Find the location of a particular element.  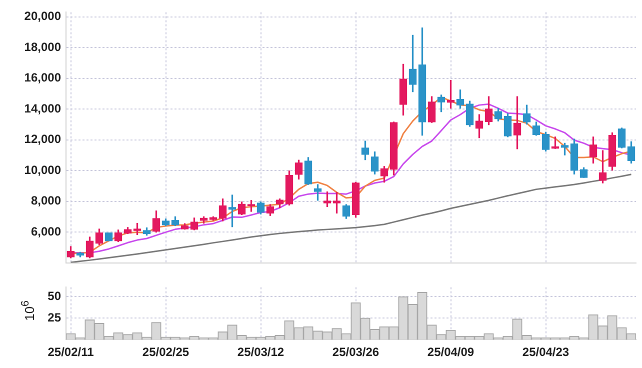

candlestick is located at coordinates (137, 228).